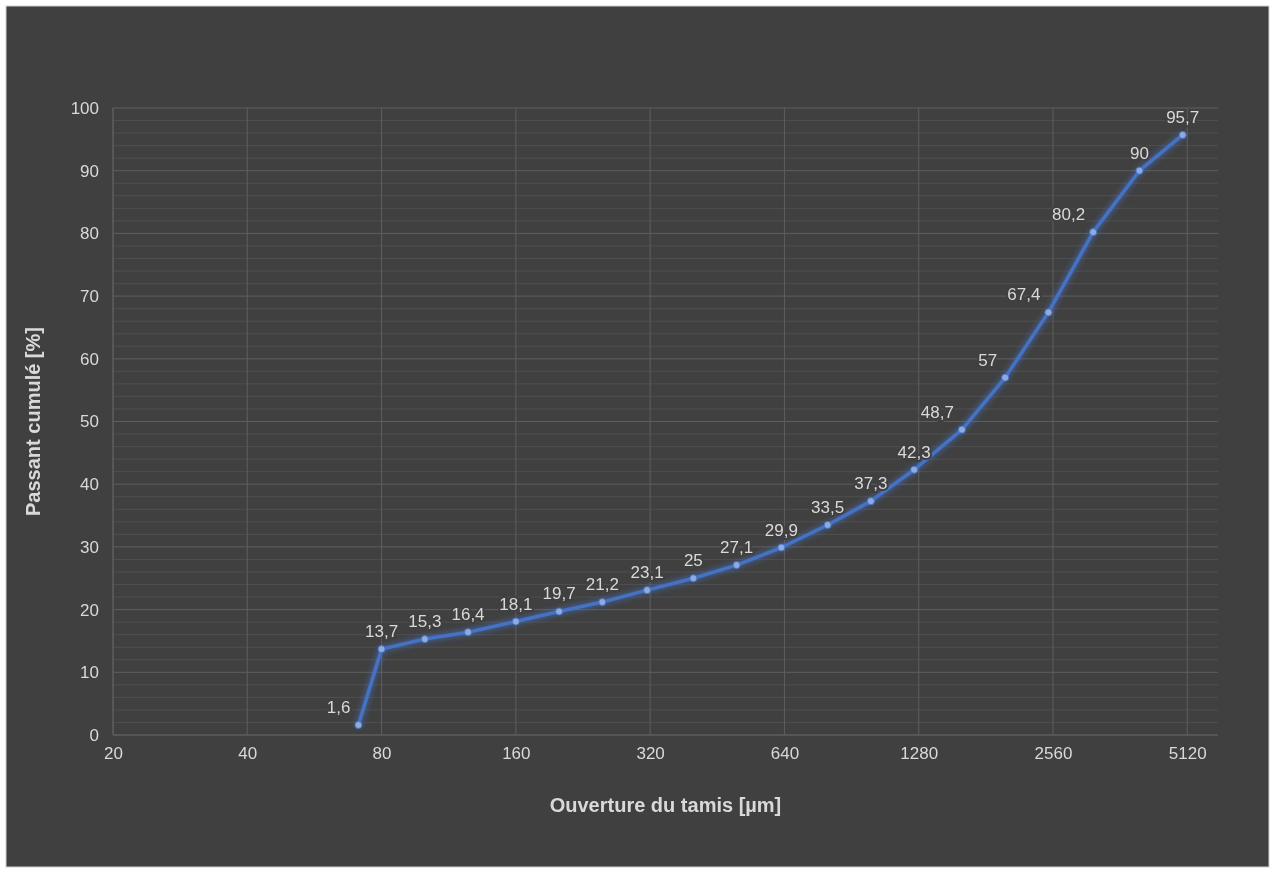 This screenshot has height=873, width=1275. What do you see at coordinates (338, 707) in the screenshot?
I see `data-label: 1,6` at bounding box center [338, 707].